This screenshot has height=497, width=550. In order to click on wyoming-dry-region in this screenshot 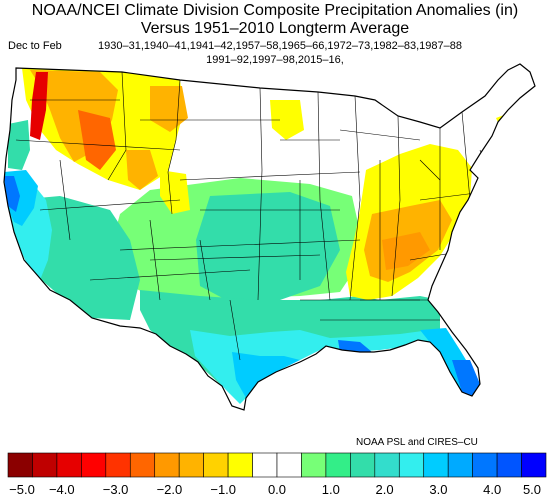, I will do `click(175, 192)`.